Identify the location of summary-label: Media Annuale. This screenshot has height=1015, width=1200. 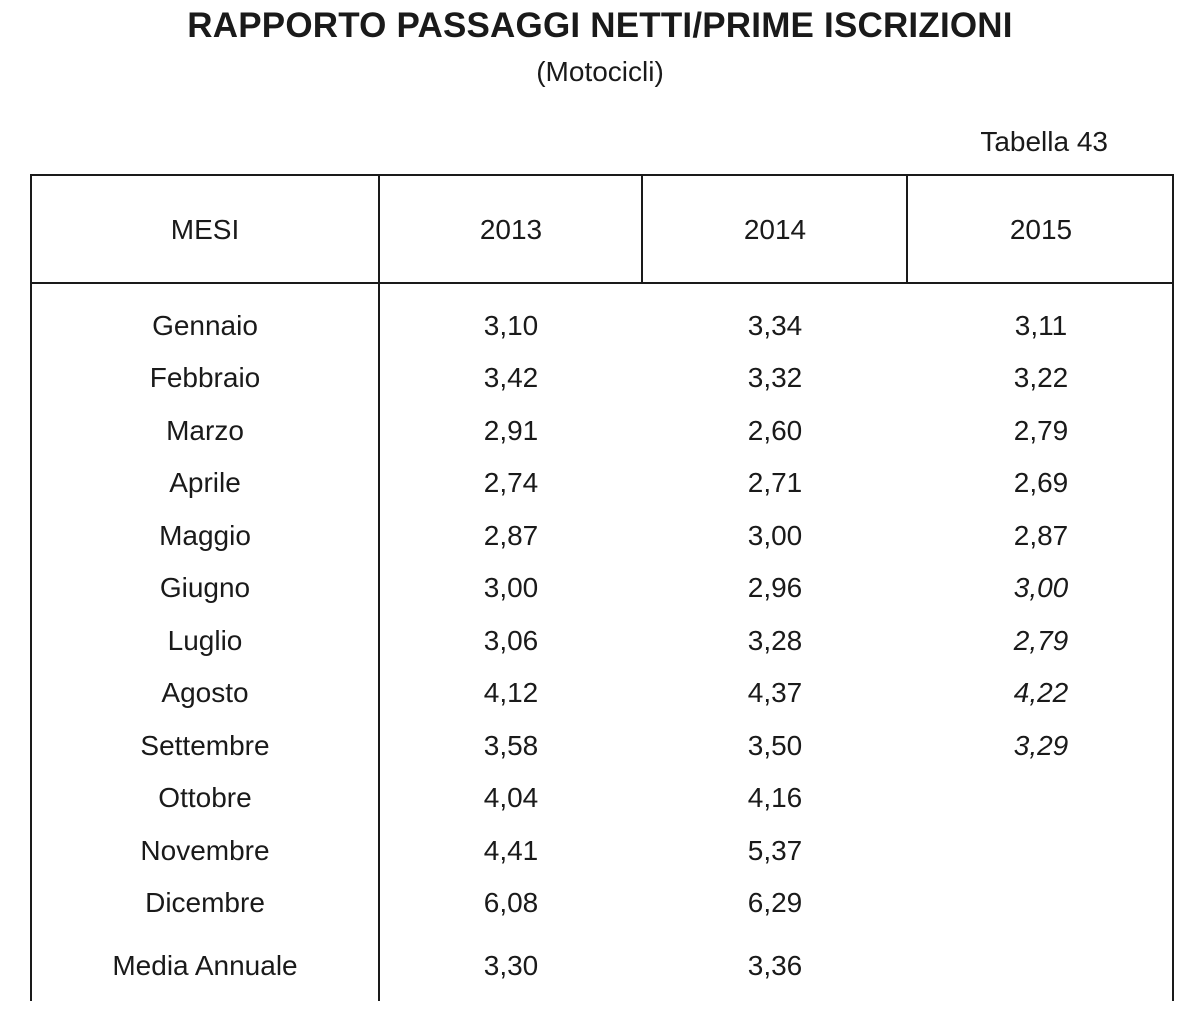
(205, 965).